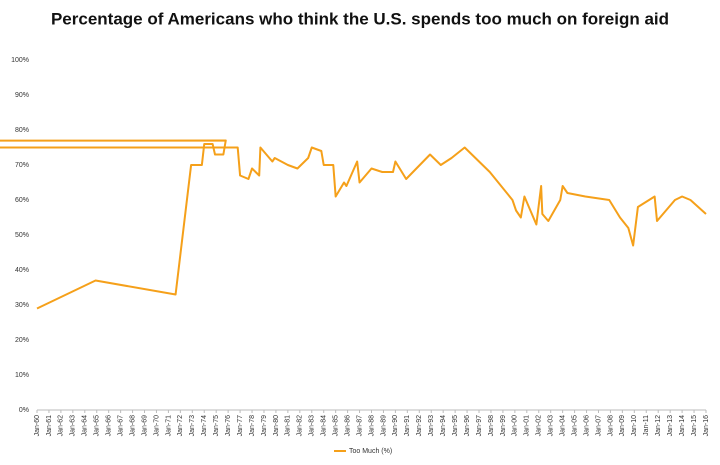 Image resolution: width=720 pixels, height=465 pixels. What do you see at coordinates (467, 426) in the screenshot?
I see `x-tick-label: Jan-96` at bounding box center [467, 426].